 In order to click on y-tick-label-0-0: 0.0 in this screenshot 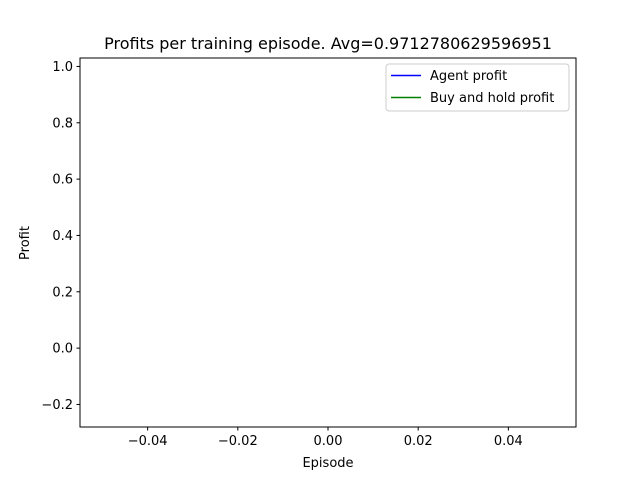, I will do `click(62, 349)`.